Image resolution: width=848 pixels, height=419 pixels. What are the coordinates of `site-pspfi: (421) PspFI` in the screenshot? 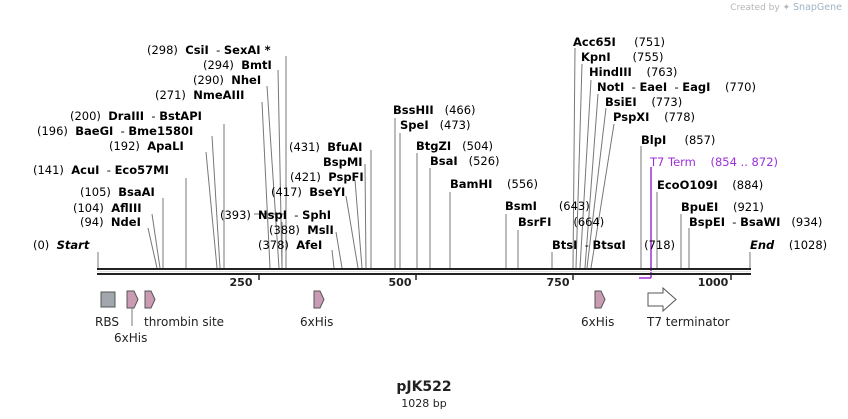 It's located at (327, 177).